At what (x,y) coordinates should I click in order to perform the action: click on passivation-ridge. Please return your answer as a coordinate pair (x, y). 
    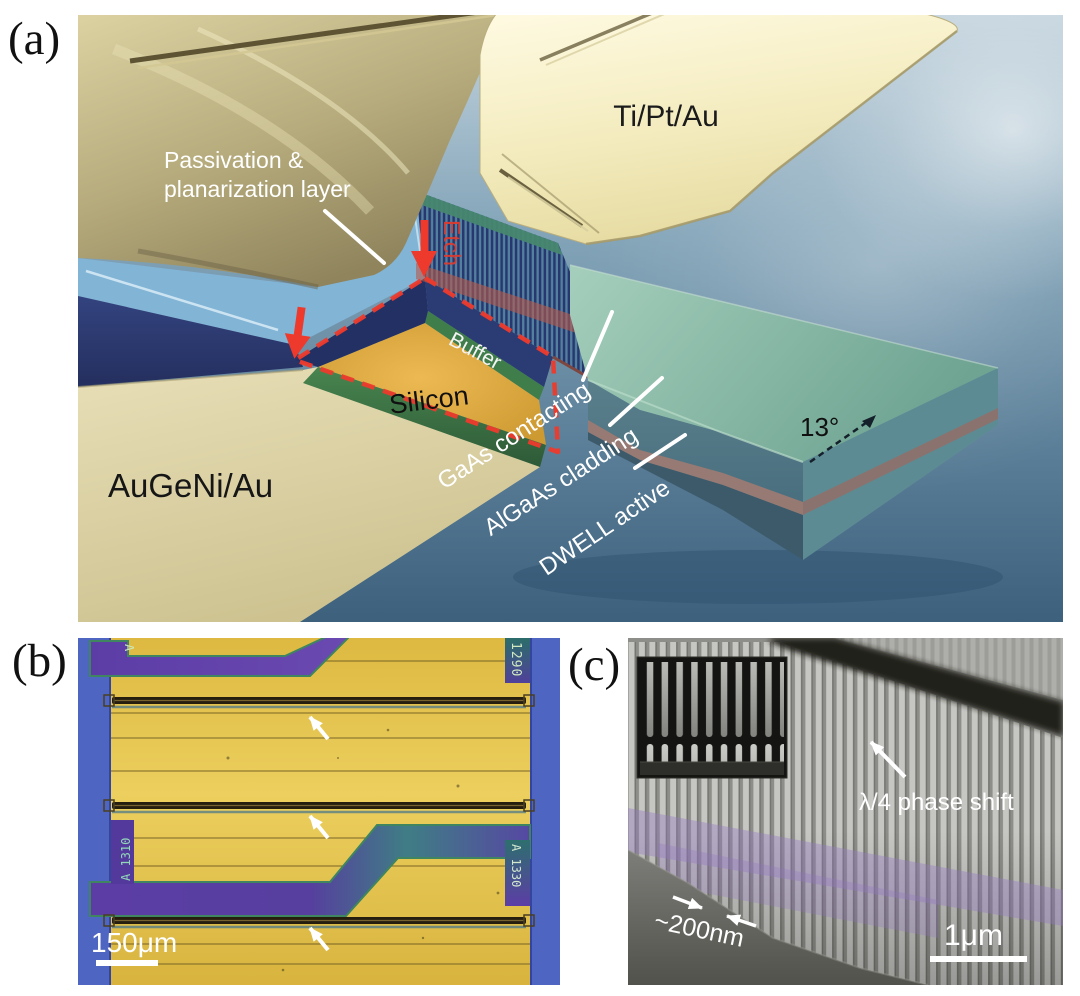
    Looking at the image, I should click on (291, 152).